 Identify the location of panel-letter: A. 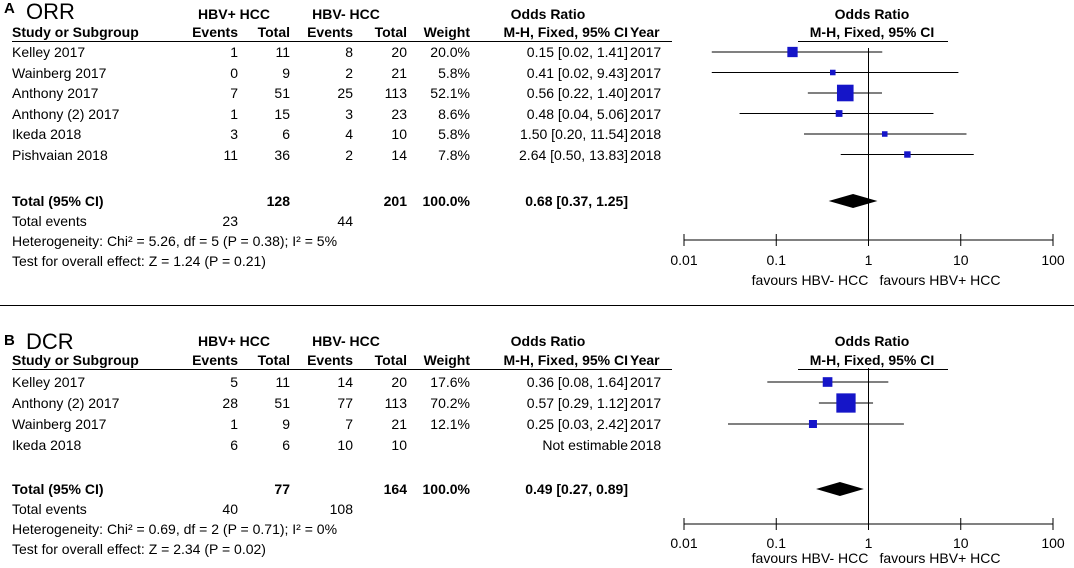
(9, 8).